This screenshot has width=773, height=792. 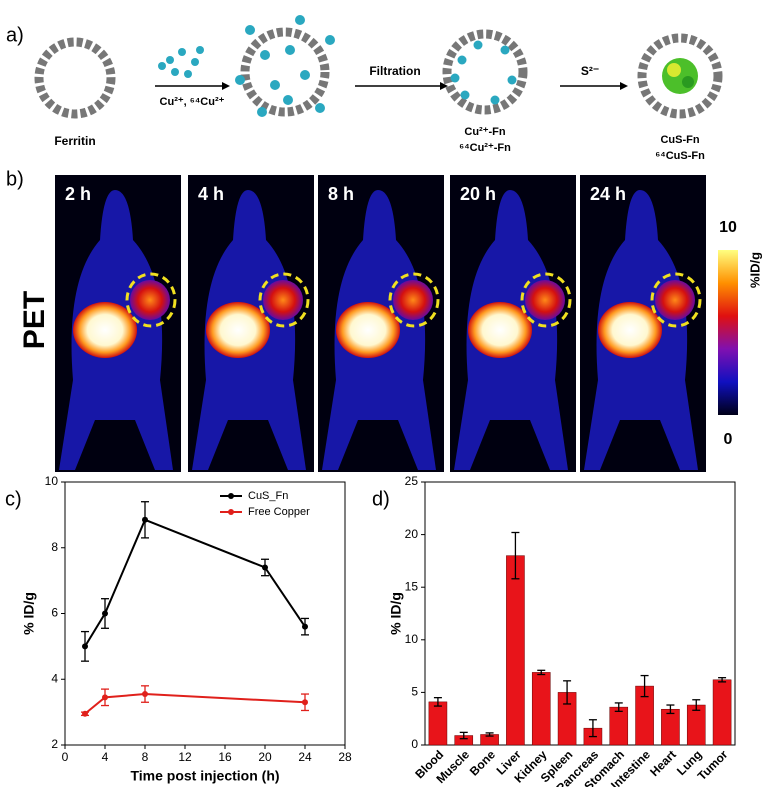 What do you see at coordinates (204, 776) in the screenshot?
I see `x-axis-label: Time post injection (h)` at bounding box center [204, 776].